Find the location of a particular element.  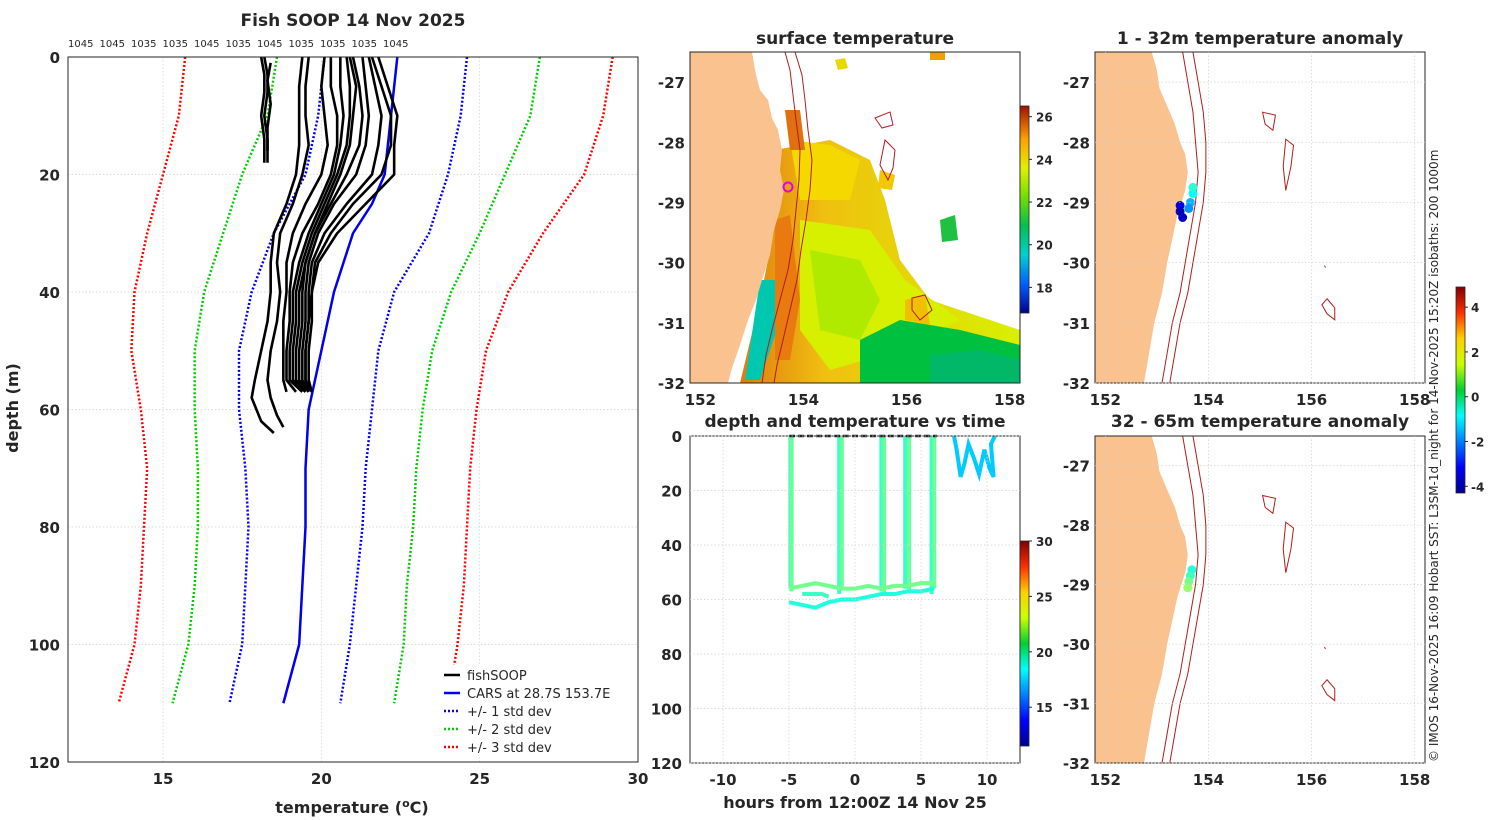

legend-label: fishSOOP is located at coordinates (497, 676).